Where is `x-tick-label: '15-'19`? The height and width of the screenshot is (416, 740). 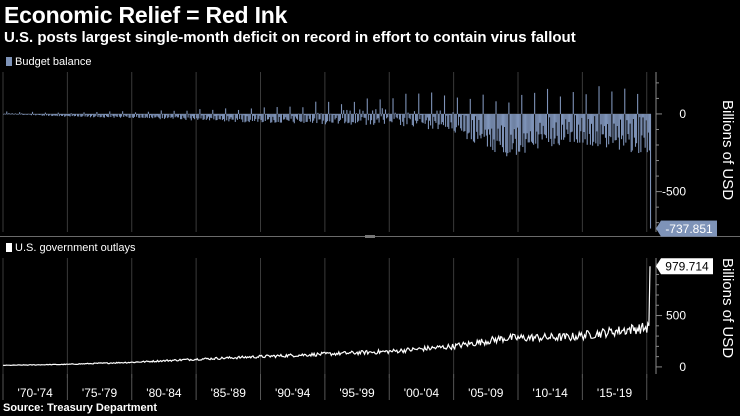
x-tick-label: '15-'19 is located at coordinates (615, 393).